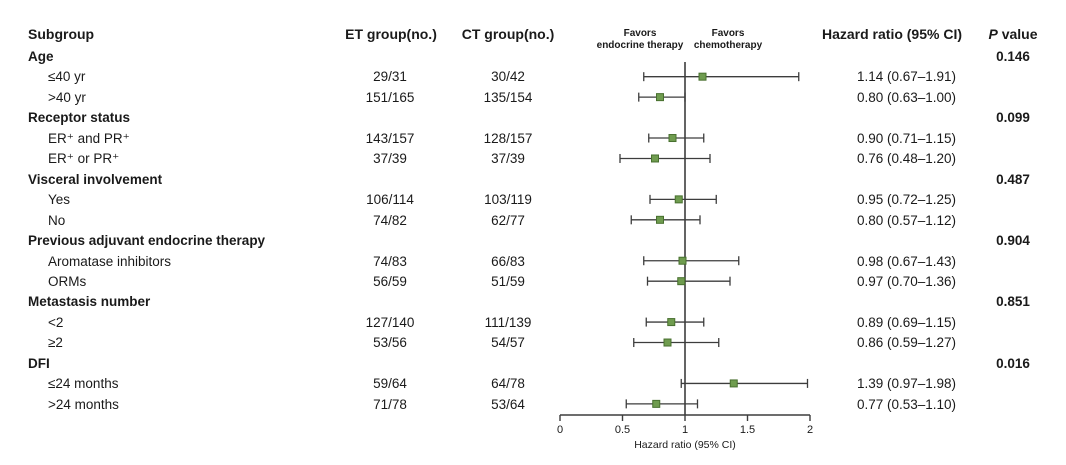 The width and height of the screenshot is (1066, 465). Describe the element at coordinates (1013, 118) in the screenshot. I see `p-value: 0.099` at that location.